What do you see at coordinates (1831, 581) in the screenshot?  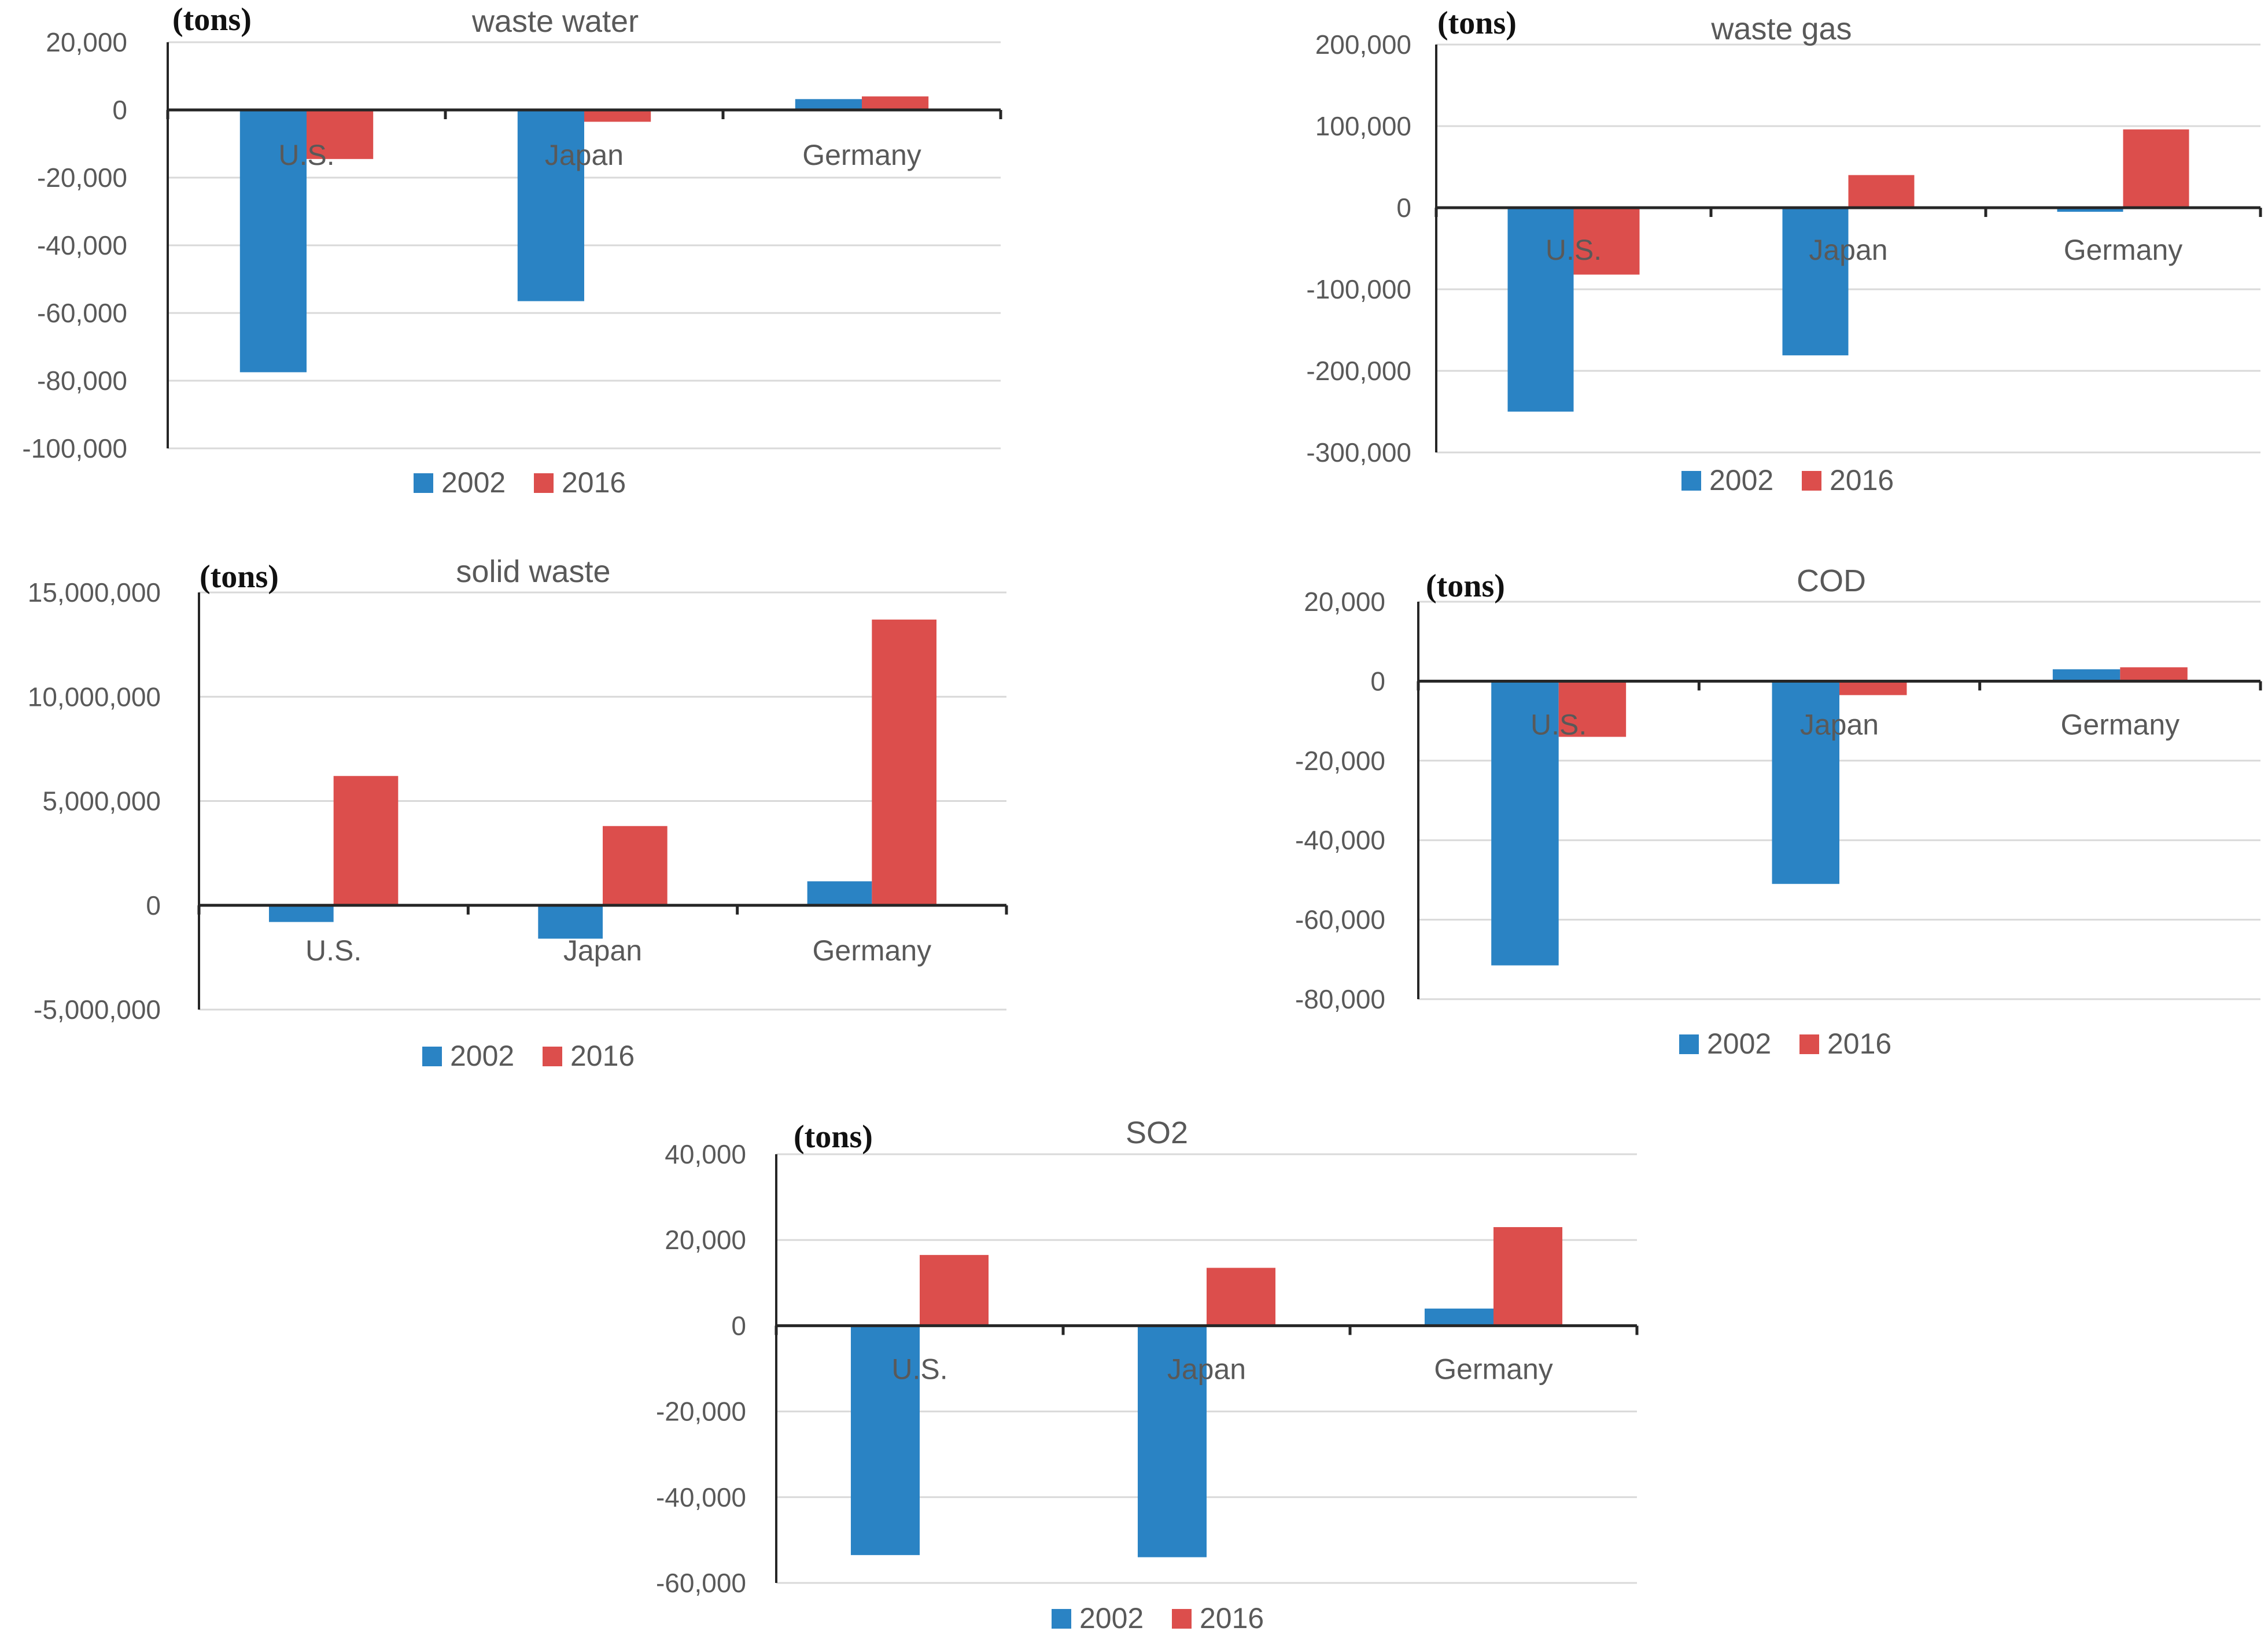 I see `chart-title: COD` at bounding box center [1831, 581].